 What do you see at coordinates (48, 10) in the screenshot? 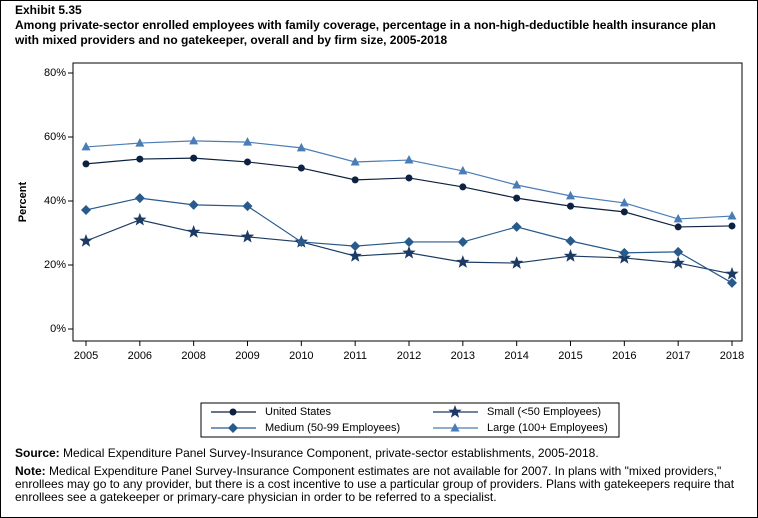
I see `exhibit: Exhibit 5.35` at bounding box center [48, 10].